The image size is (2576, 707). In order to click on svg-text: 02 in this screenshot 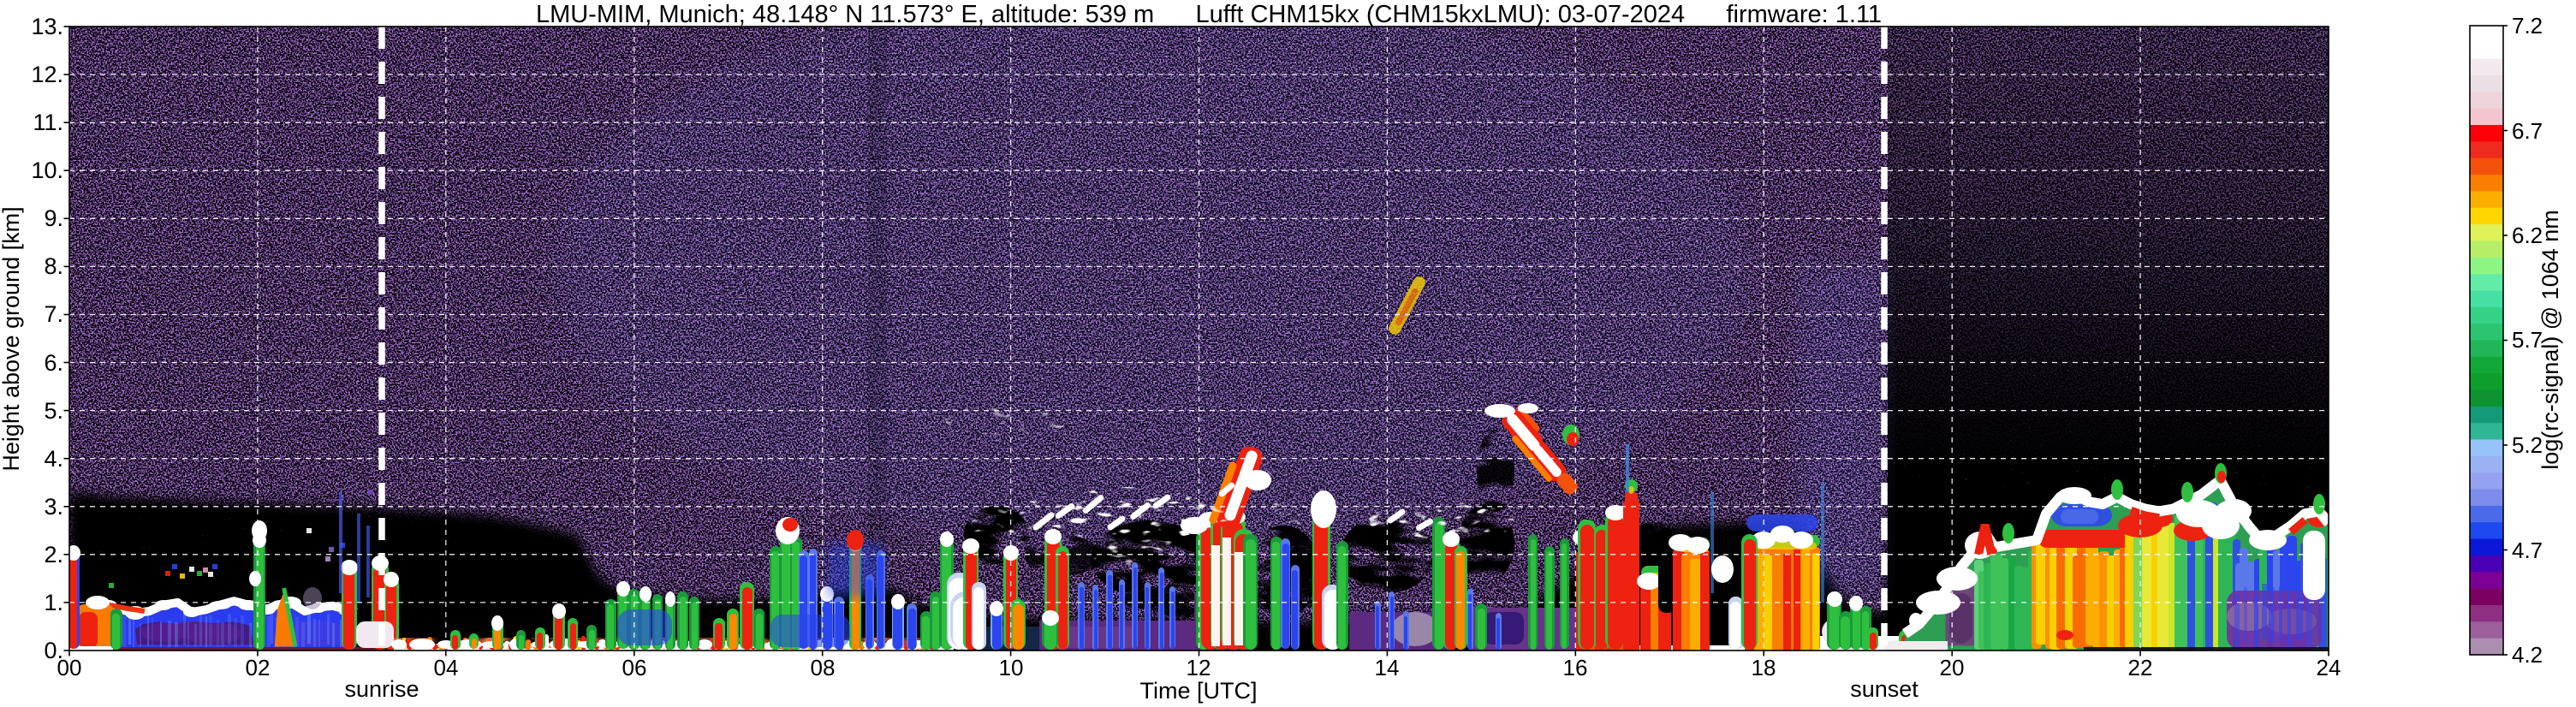, I will do `click(259, 667)`.